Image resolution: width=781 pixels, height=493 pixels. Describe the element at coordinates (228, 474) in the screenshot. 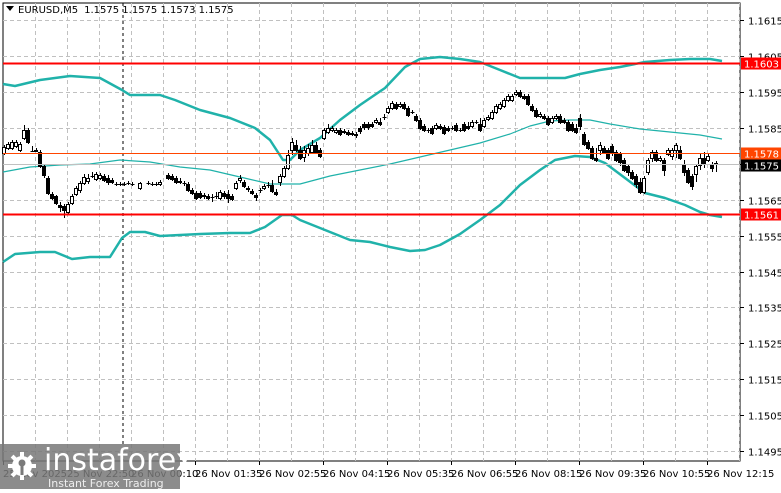

I see `time-tick-label: 26 Nov 01:35` at that location.